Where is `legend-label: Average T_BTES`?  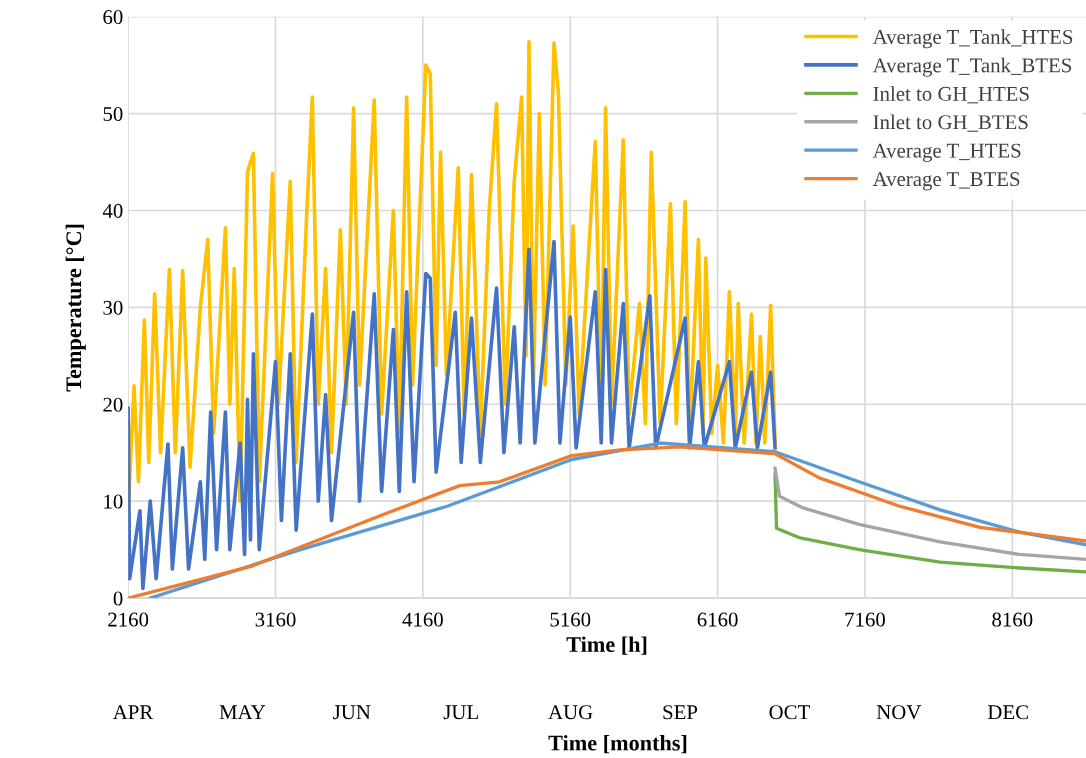 legend-label: Average T_BTES is located at coordinates (946, 181).